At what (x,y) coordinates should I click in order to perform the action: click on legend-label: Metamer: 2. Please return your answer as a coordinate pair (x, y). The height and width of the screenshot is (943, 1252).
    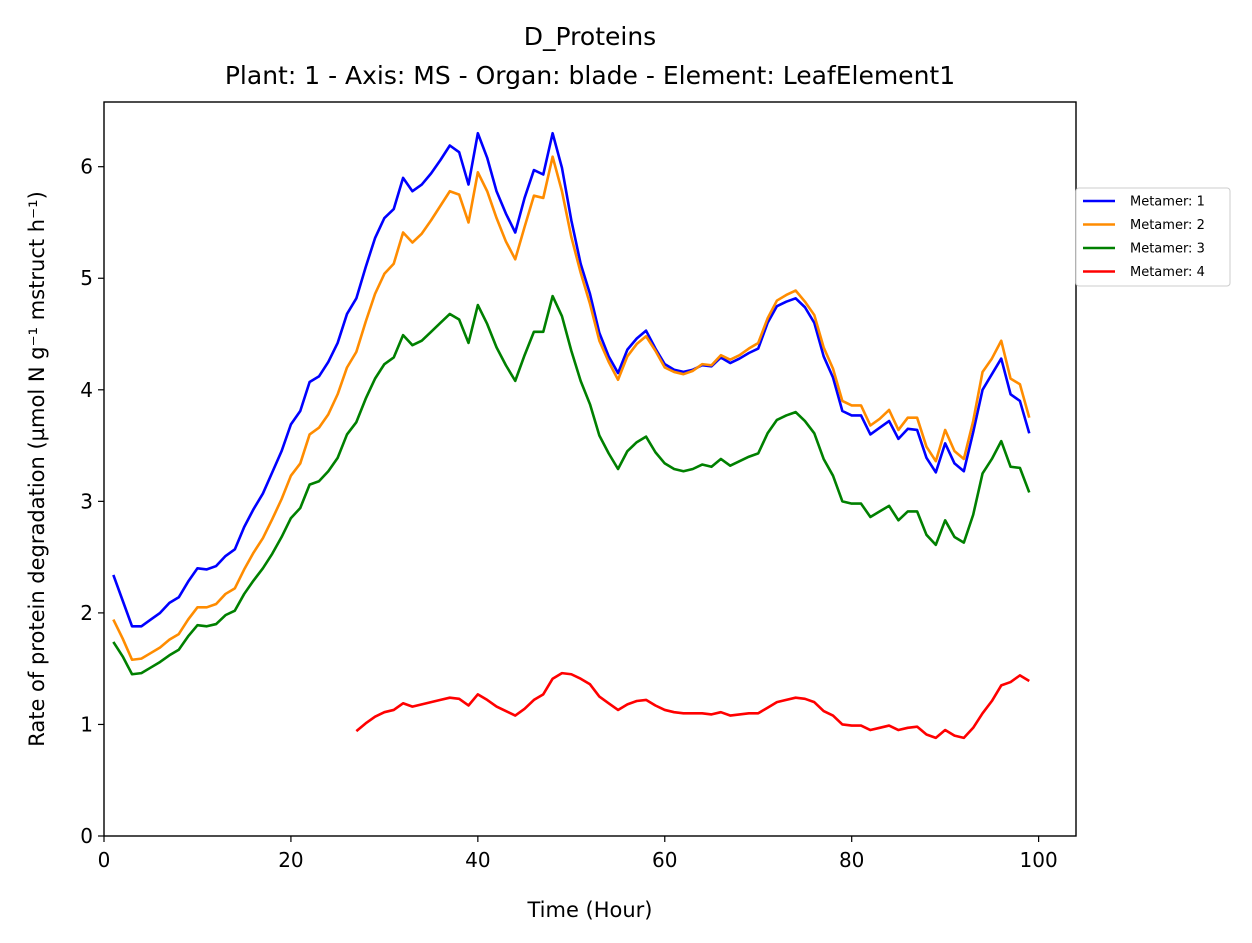
    Looking at the image, I should click on (1167, 225).